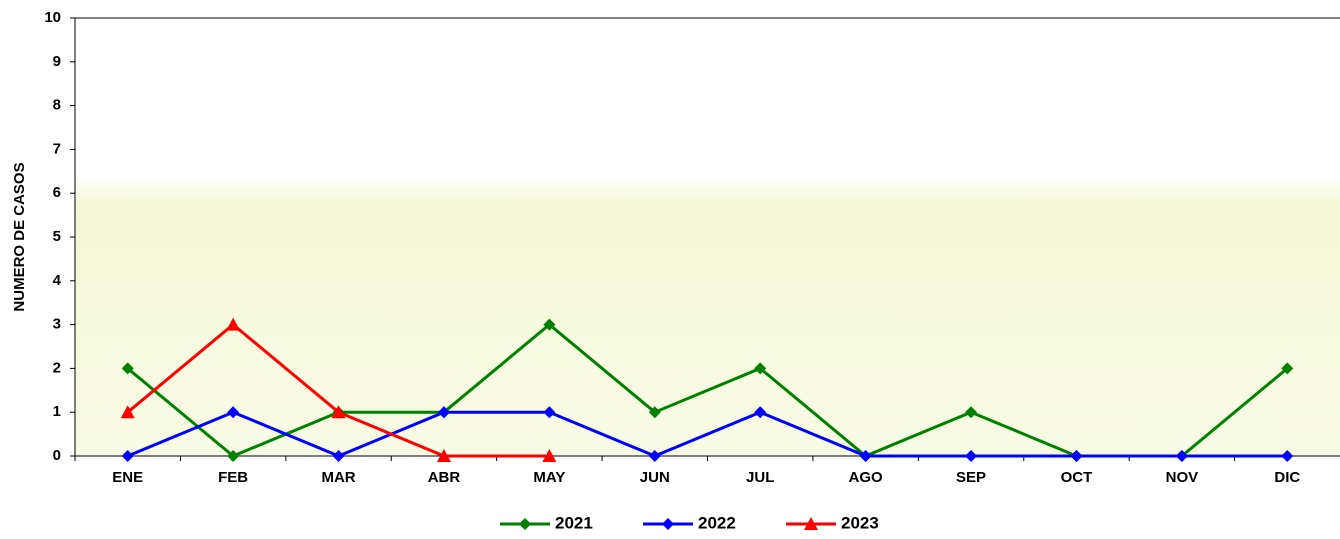  I want to click on y-tick-label: 4, so click(57, 280).